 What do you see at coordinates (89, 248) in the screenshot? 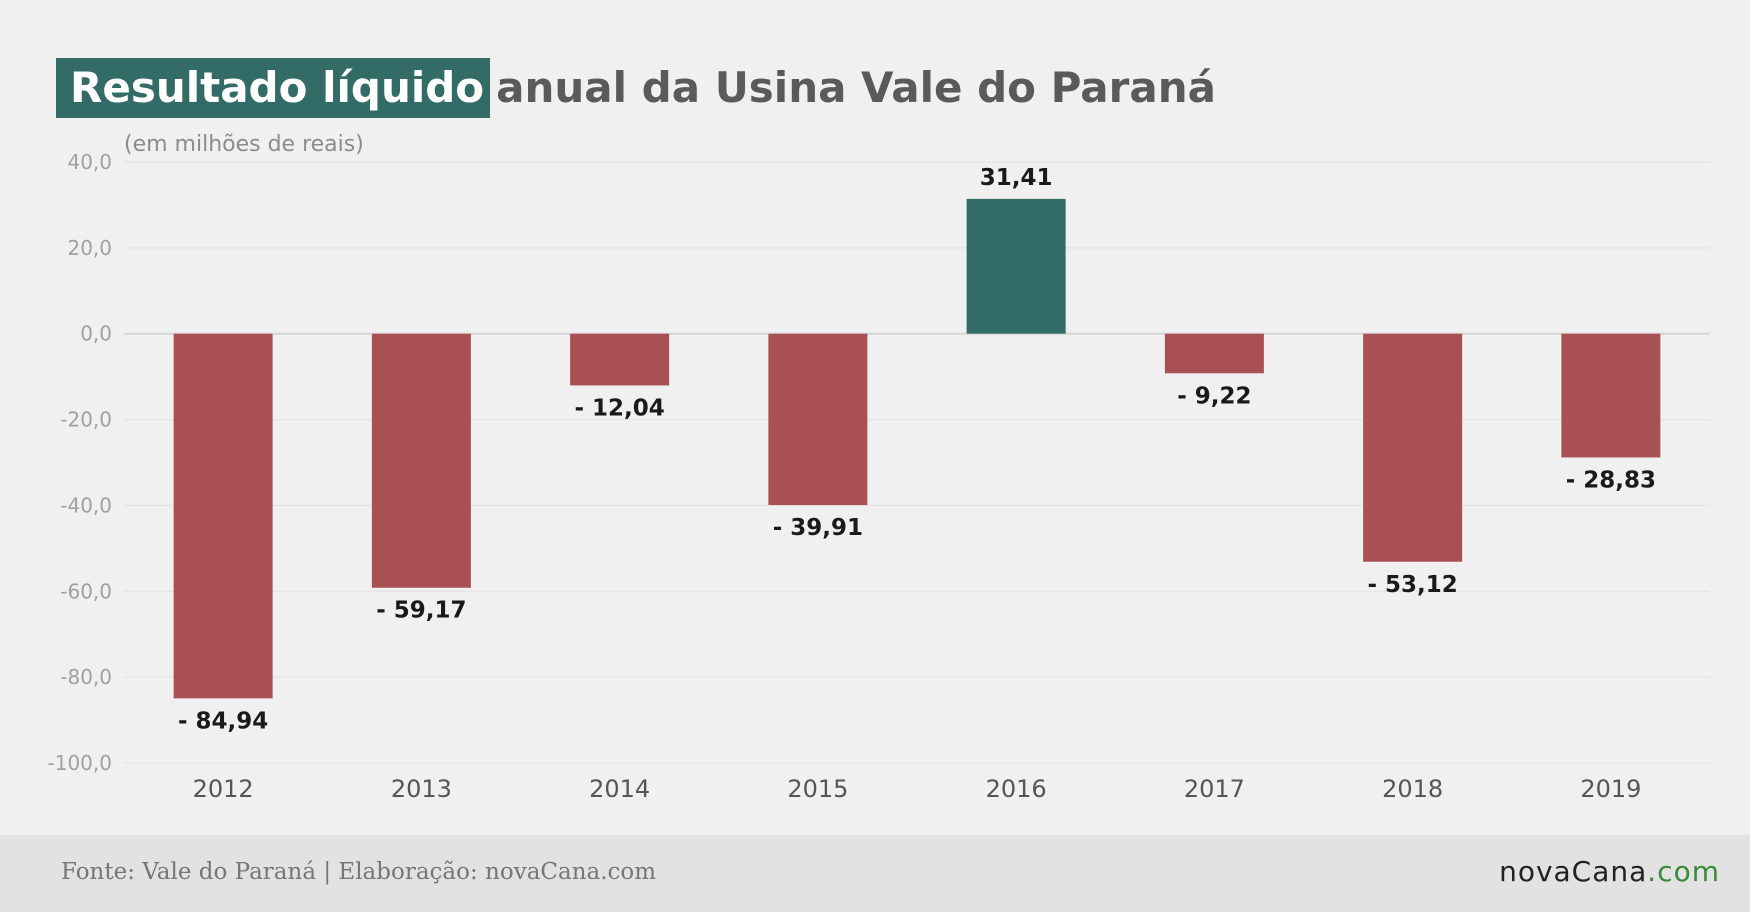
I see `y-tick-label: 20,0` at bounding box center [89, 248].